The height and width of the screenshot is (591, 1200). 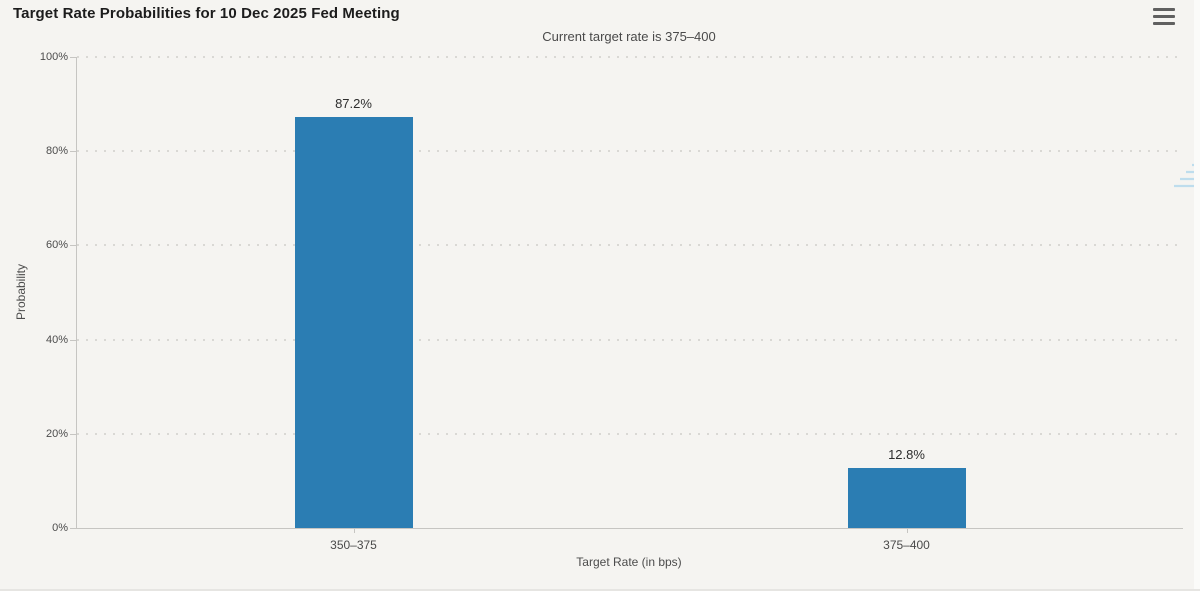 I want to click on y-tick-label: 100%, so click(x=53, y=57).